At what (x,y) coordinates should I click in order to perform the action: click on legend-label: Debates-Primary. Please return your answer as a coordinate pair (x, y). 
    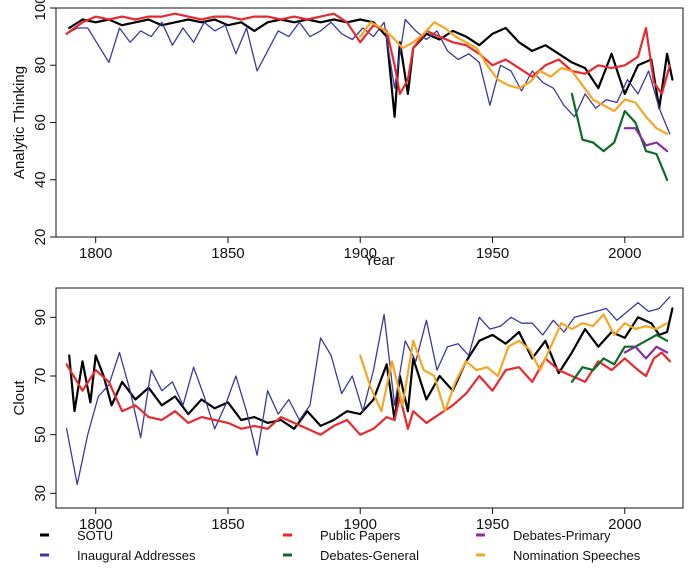
    Looking at the image, I should click on (562, 535).